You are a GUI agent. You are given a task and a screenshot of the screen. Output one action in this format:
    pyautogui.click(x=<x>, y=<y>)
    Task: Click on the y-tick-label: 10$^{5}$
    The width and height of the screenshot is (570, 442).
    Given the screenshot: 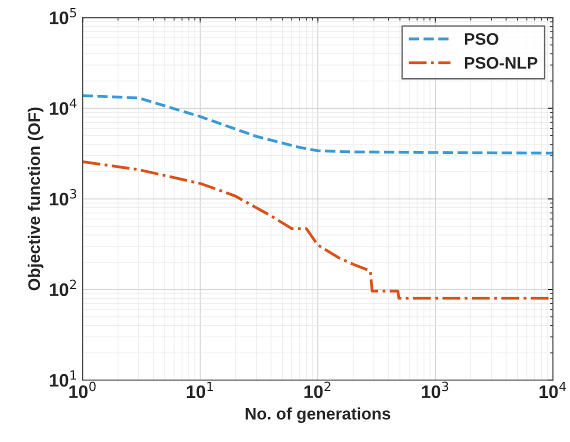 What is the action you would take?
    pyautogui.click(x=63, y=16)
    